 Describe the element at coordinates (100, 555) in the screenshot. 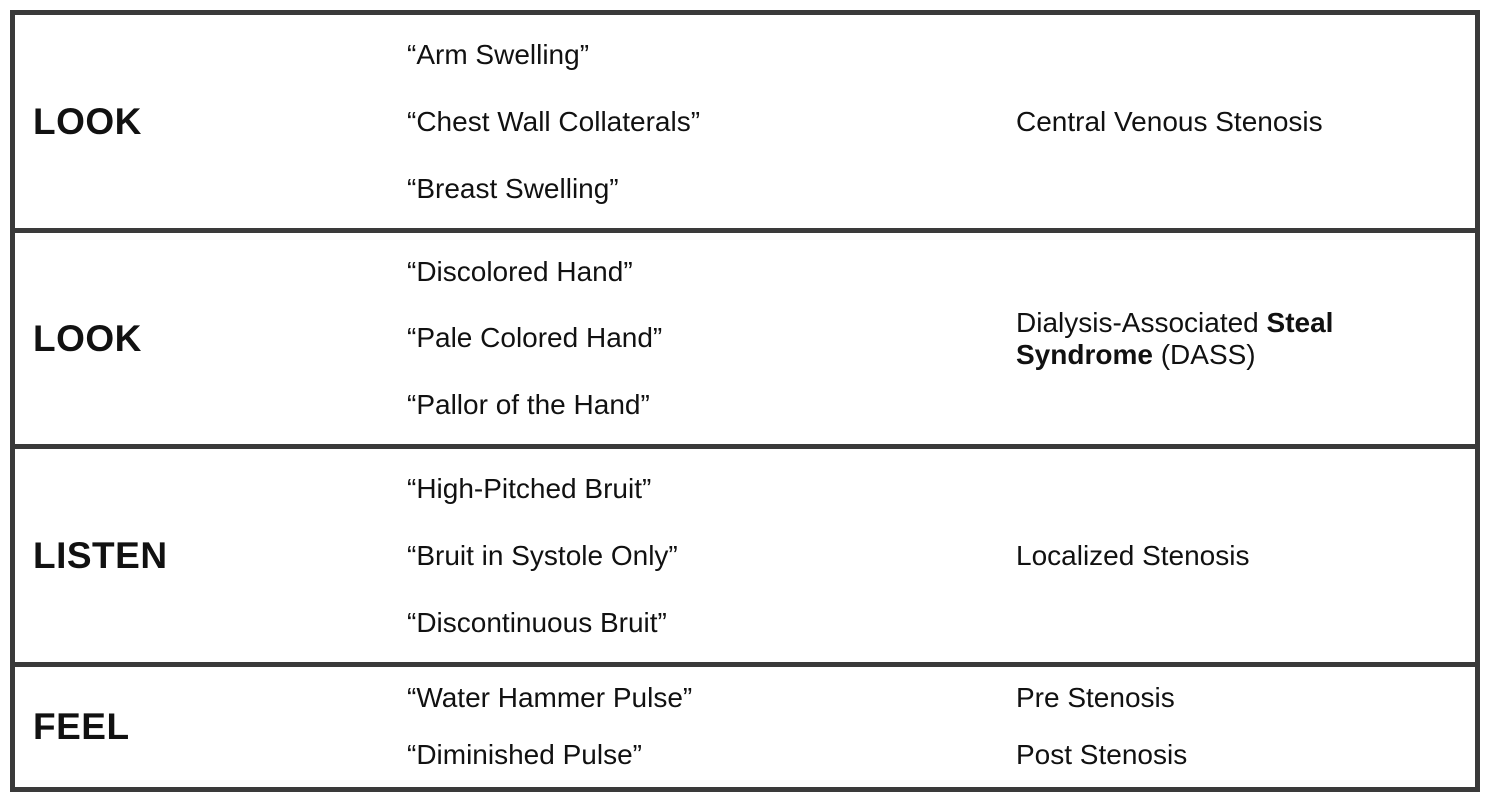

I see `exam-action-label: LISTEN` at that location.